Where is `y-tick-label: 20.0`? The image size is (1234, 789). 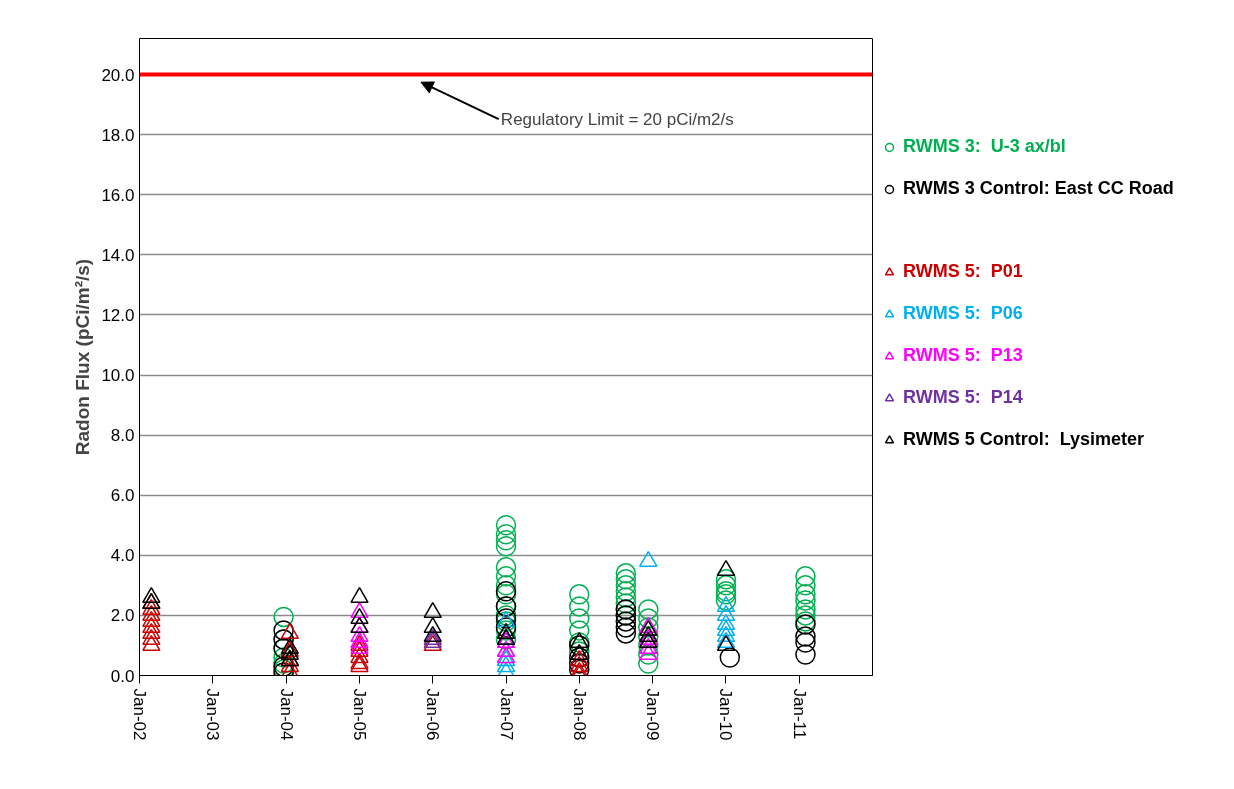
y-tick-label: 20.0 is located at coordinates (118, 75).